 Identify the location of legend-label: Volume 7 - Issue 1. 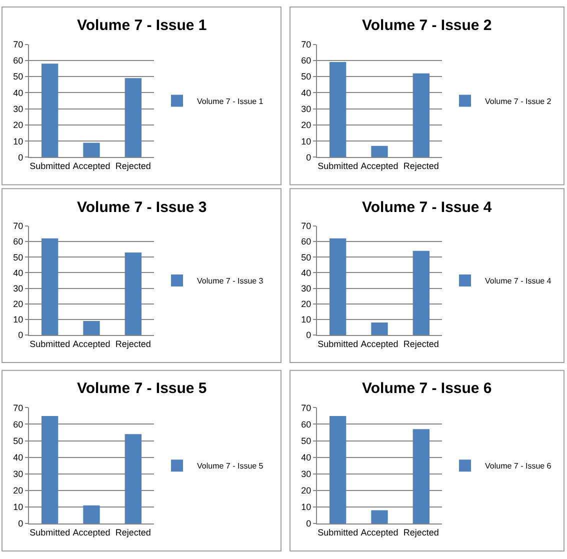
(230, 101).